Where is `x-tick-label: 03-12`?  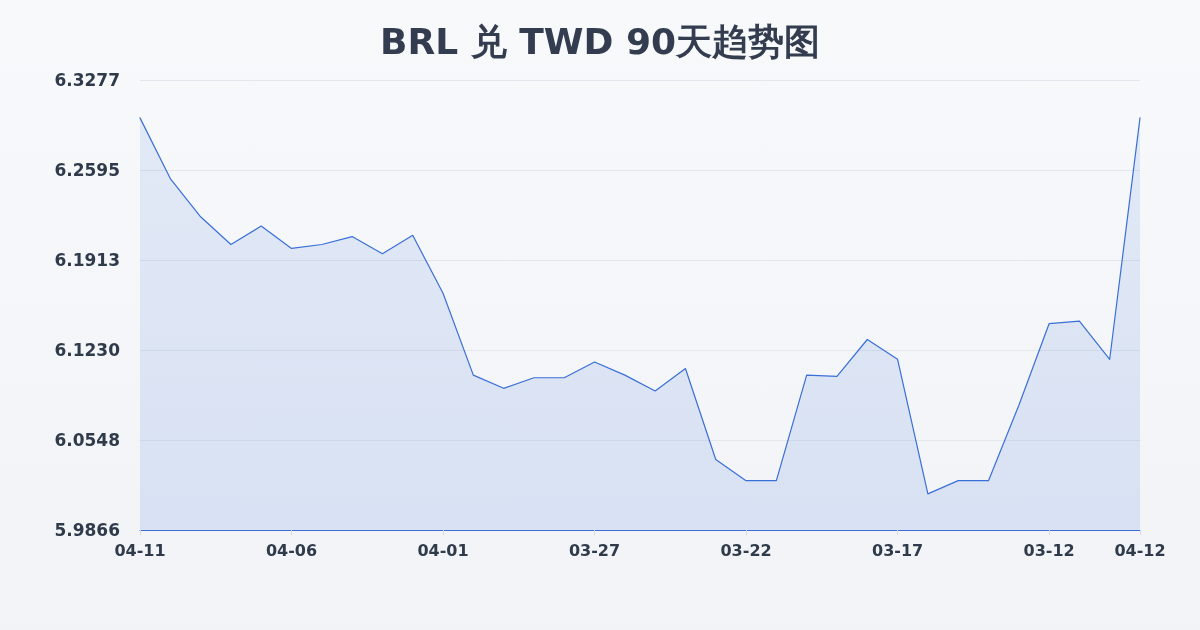
x-tick-label: 03-12 is located at coordinates (1049, 550).